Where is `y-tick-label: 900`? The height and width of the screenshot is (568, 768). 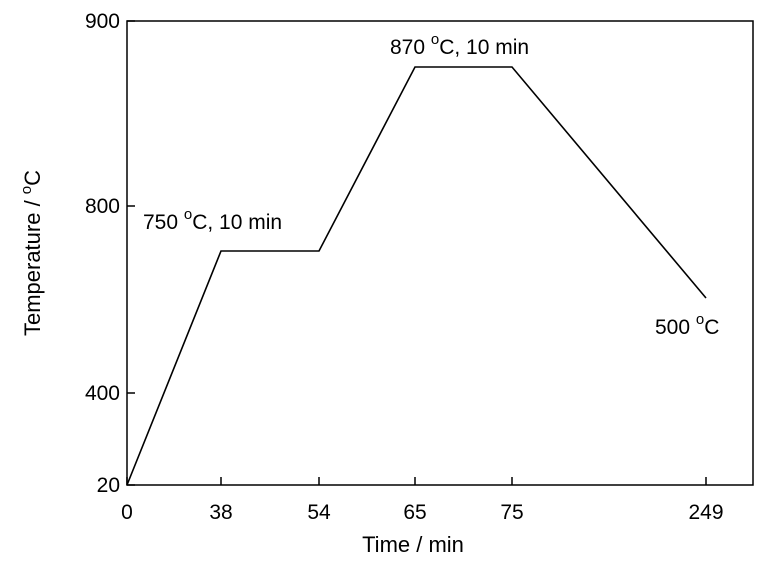
y-tick-label: 900 is located at coordinates (102, 21).